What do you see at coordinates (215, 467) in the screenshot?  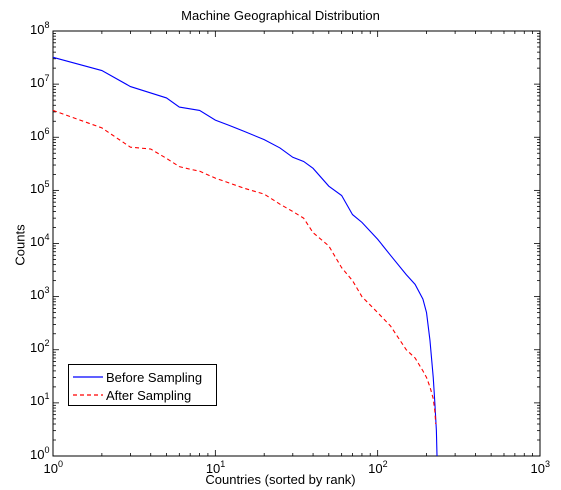 I see `x-tick-label: 10¹` at bounding box center [215, 467].